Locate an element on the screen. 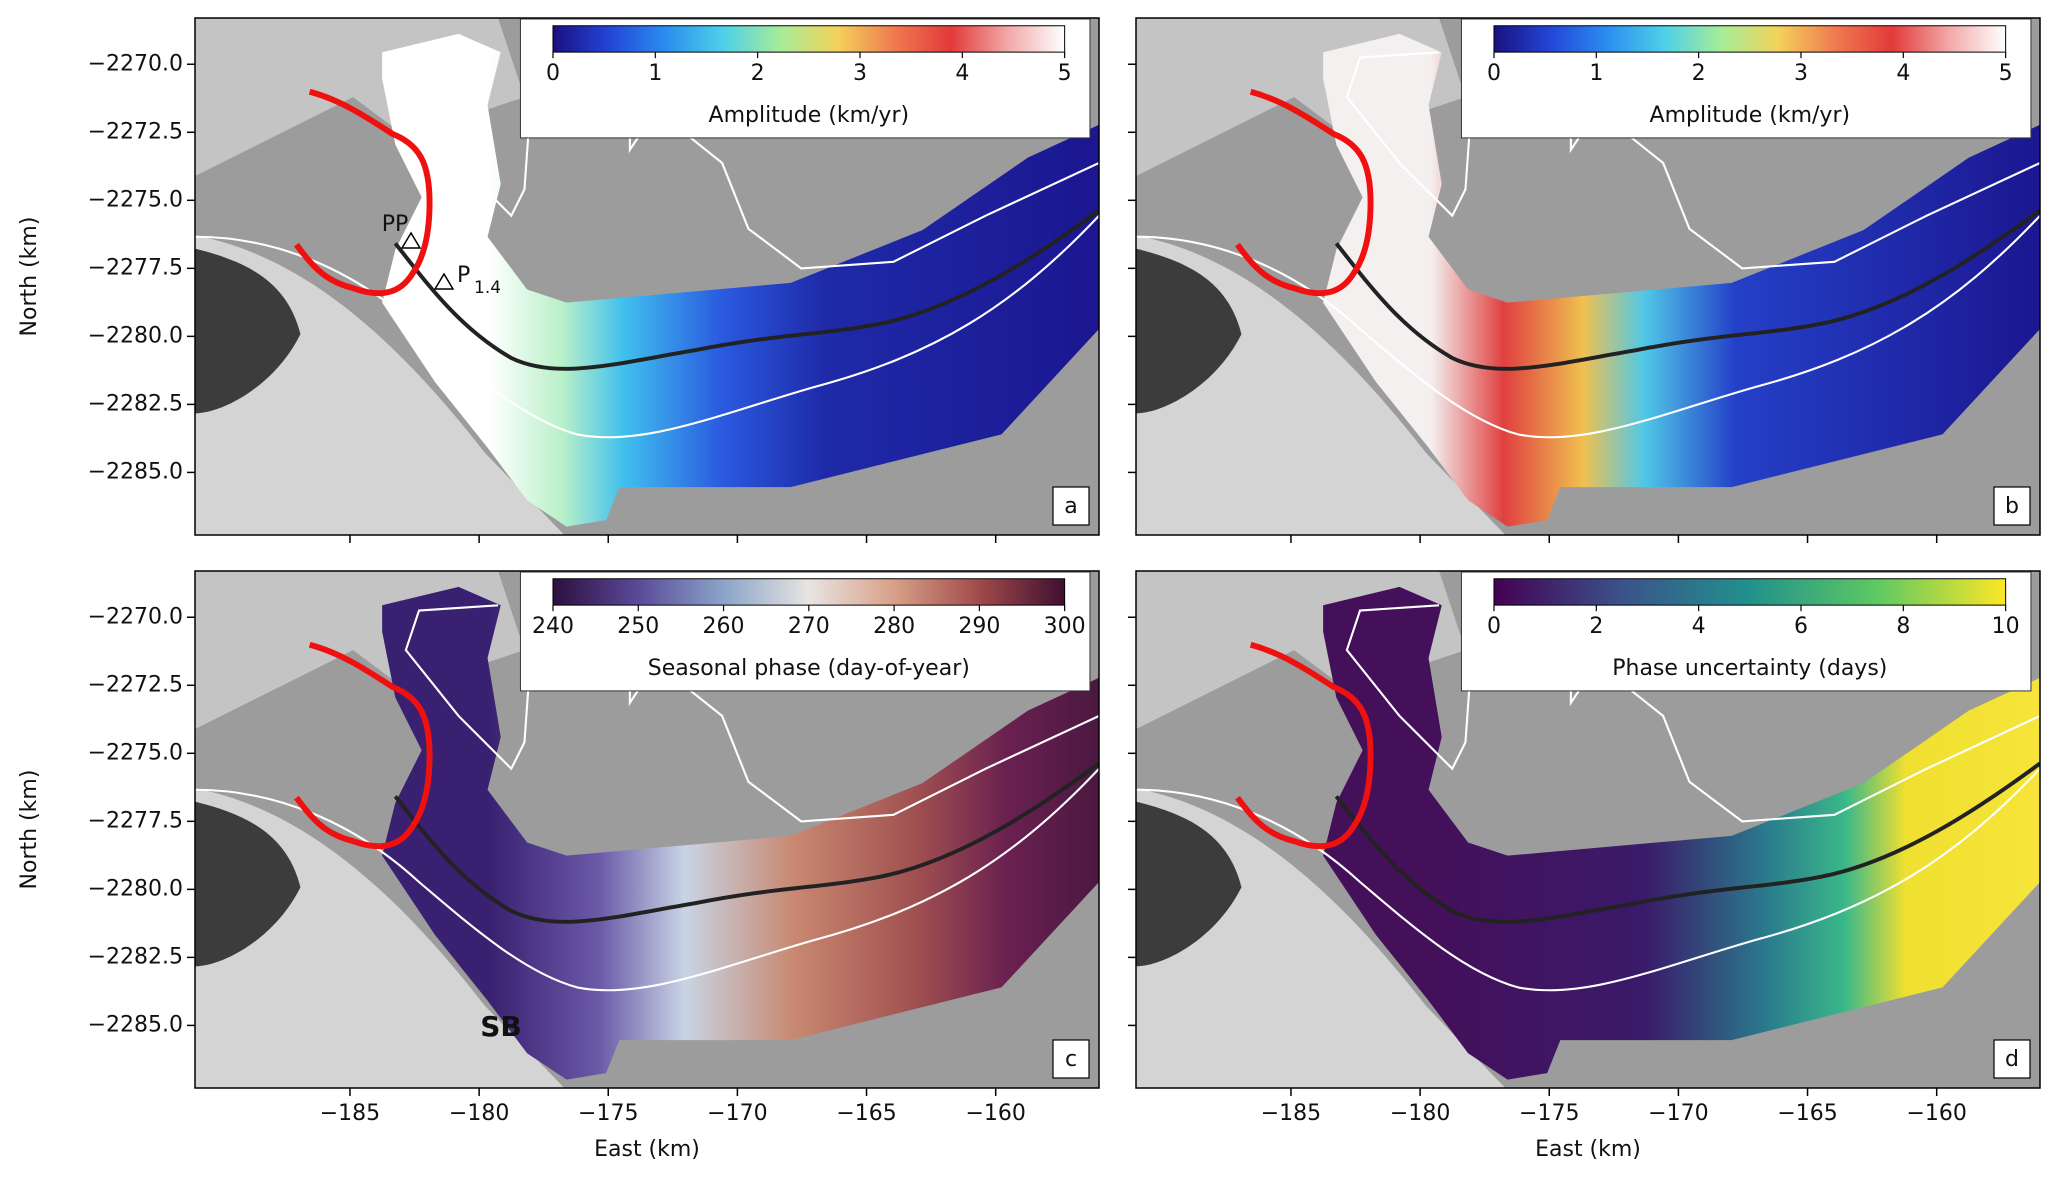  panel-label: c is located at coordinates (1071, 1059).